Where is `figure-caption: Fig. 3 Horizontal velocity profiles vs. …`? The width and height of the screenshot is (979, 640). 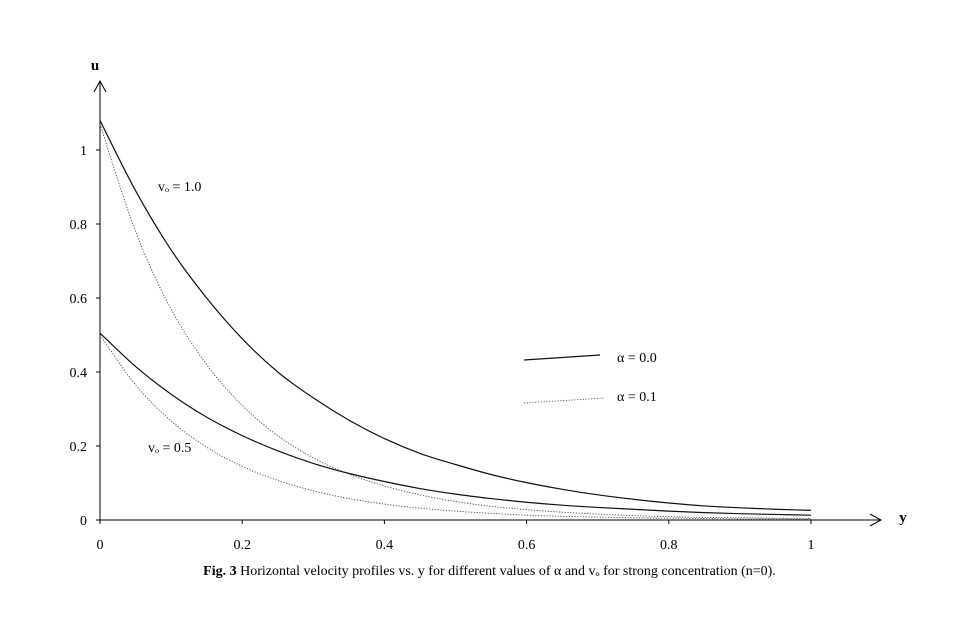
figure-caption: Fig. 3 Horizontal velocity profiles vs. … is located at coordinates (489, 572).